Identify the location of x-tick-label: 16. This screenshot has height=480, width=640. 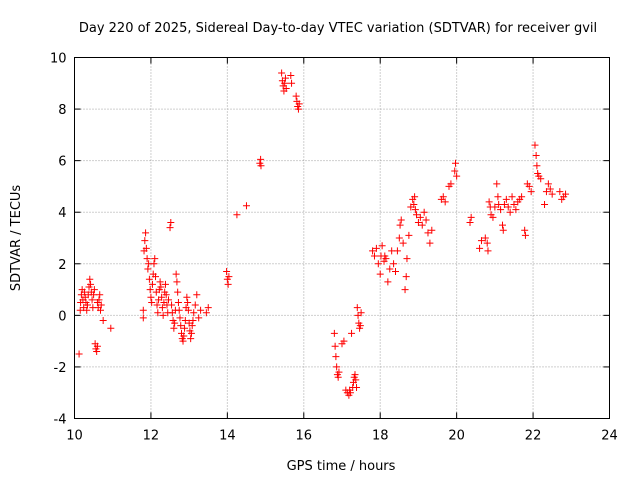
(304, 436).